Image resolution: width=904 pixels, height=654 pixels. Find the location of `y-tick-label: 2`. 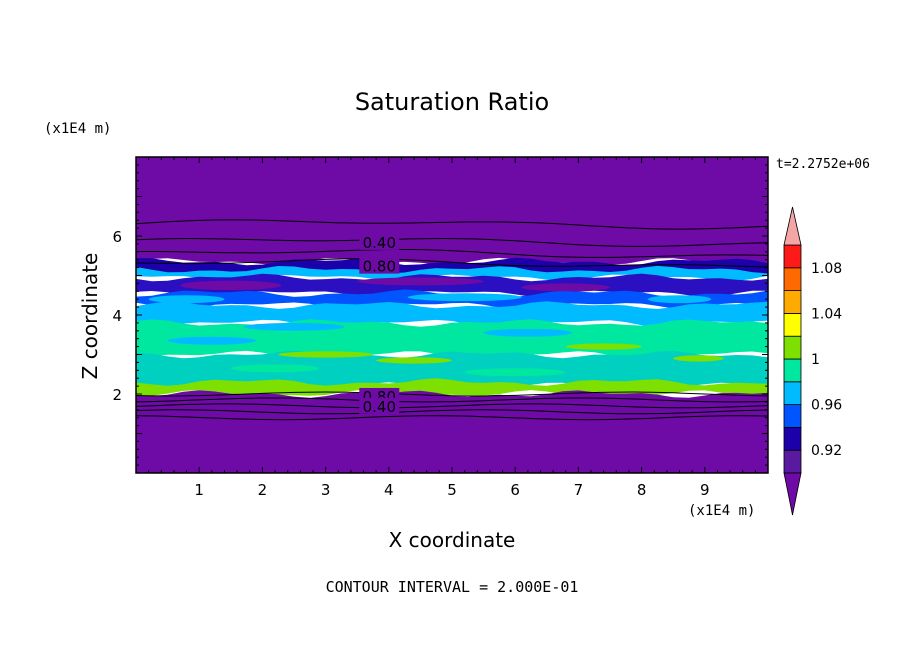

y-tick-label: 2 is located at coordinates (117, 395).